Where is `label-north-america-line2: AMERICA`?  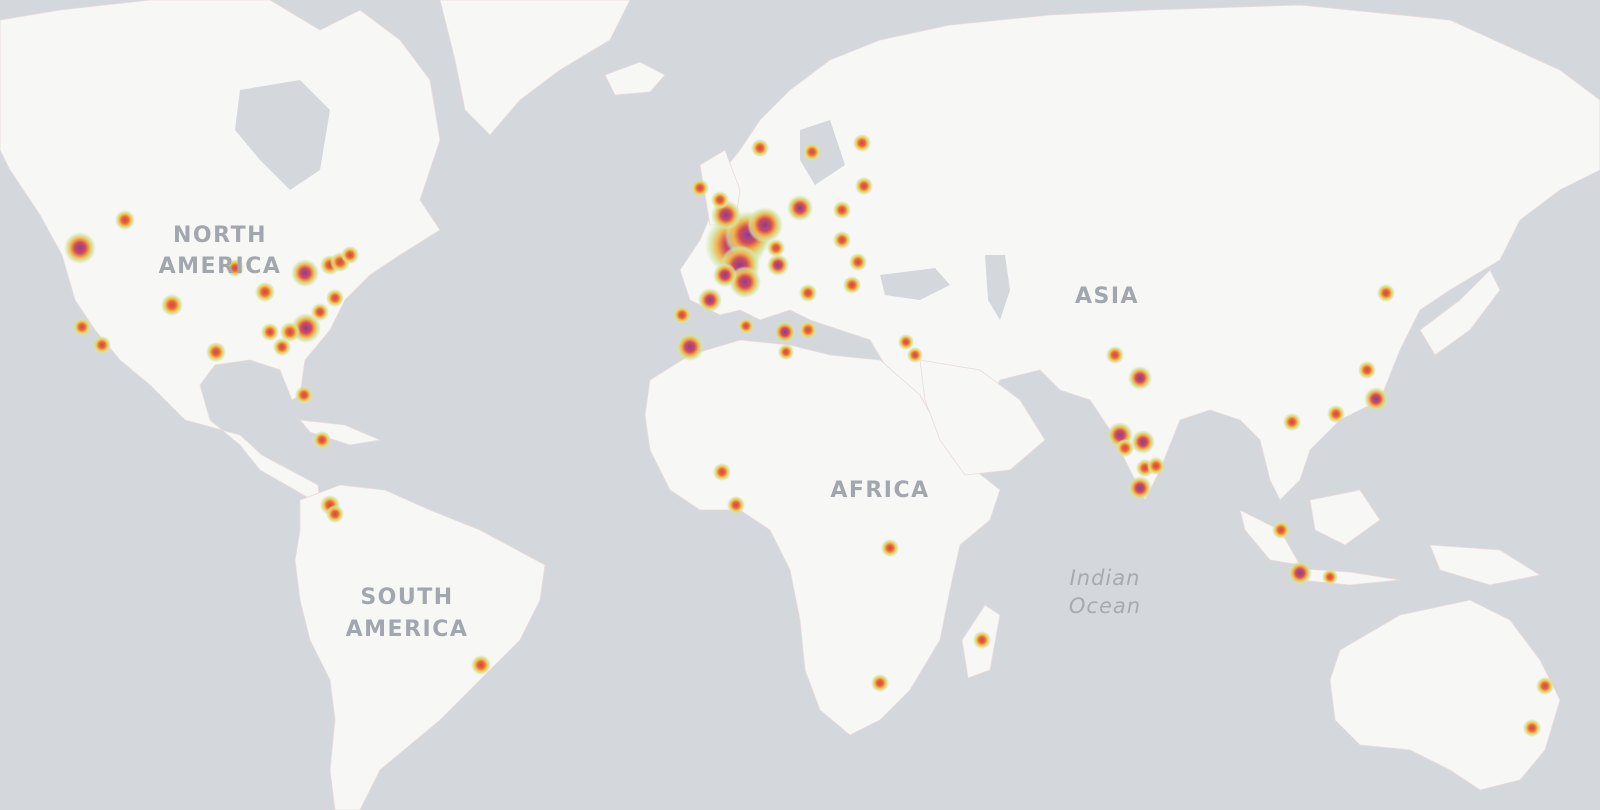 label-north-america-line2: AMERICA is located at coordinates (220, 266).